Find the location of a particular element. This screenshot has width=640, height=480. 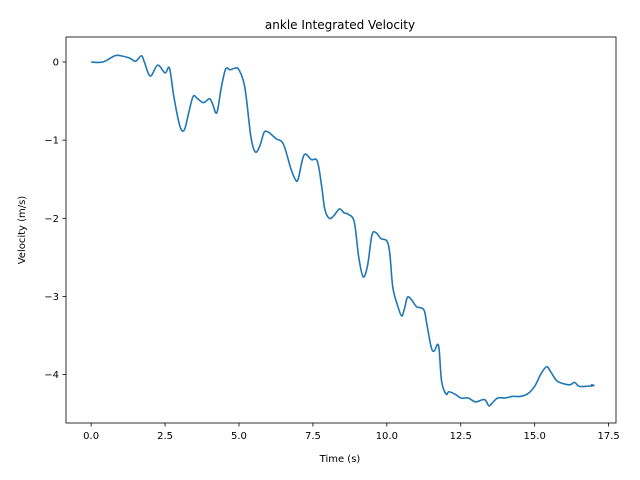

y-tick-label: −1 is located at coordinates (51, 141).